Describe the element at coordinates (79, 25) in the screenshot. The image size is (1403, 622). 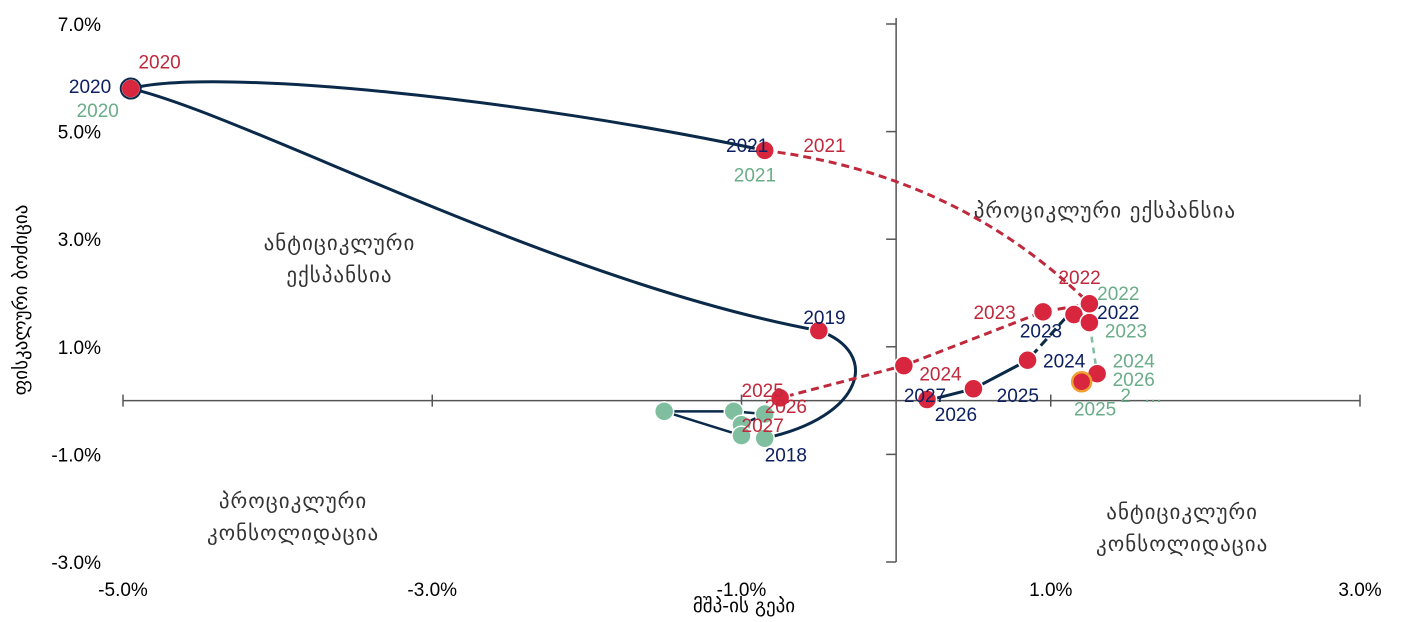
I see `y-tick-label: 7.0%` at that location.